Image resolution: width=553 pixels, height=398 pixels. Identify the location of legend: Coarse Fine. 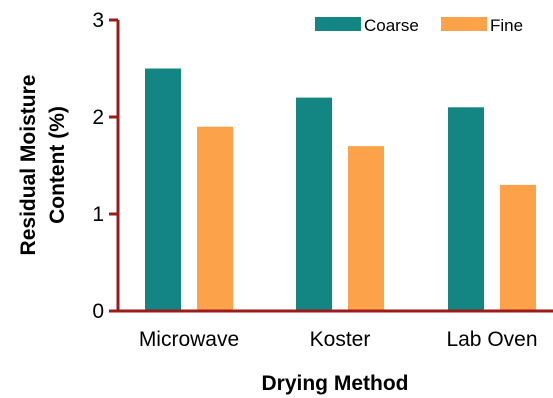
(419, 25).